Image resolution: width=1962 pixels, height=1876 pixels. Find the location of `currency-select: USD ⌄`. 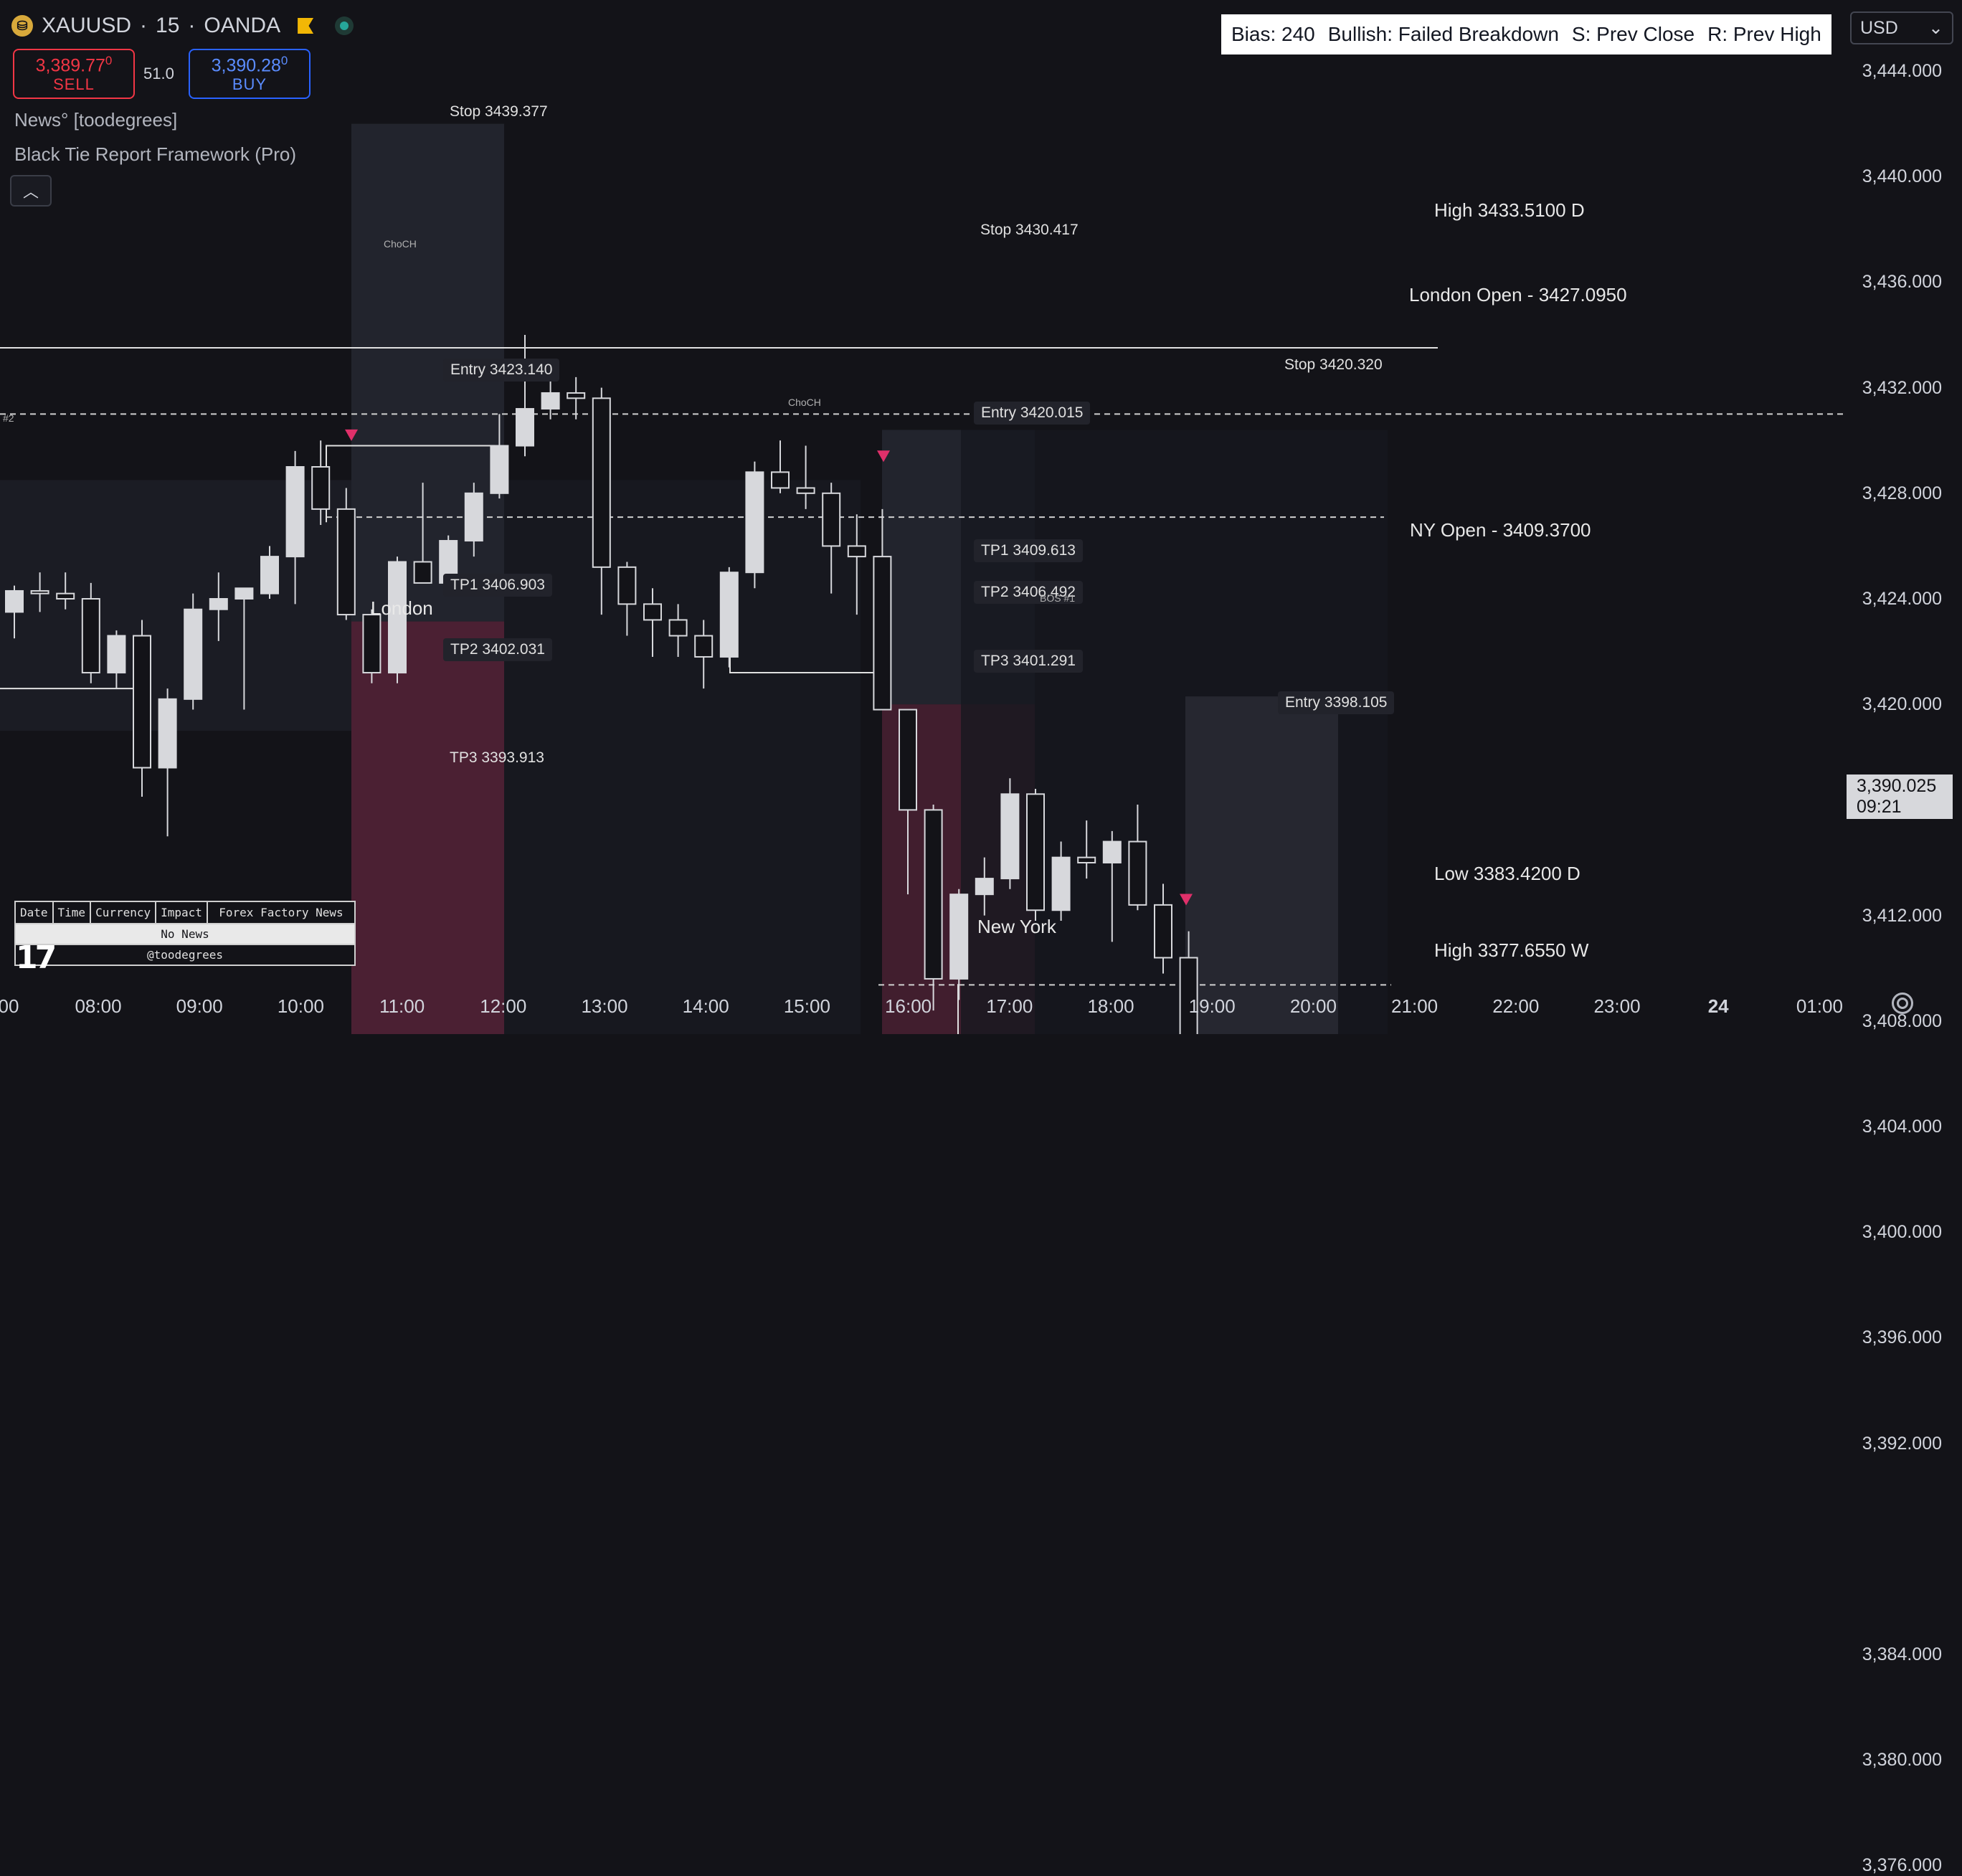

currency-select: USD ⌄ is located at coordinates (1902, 28).